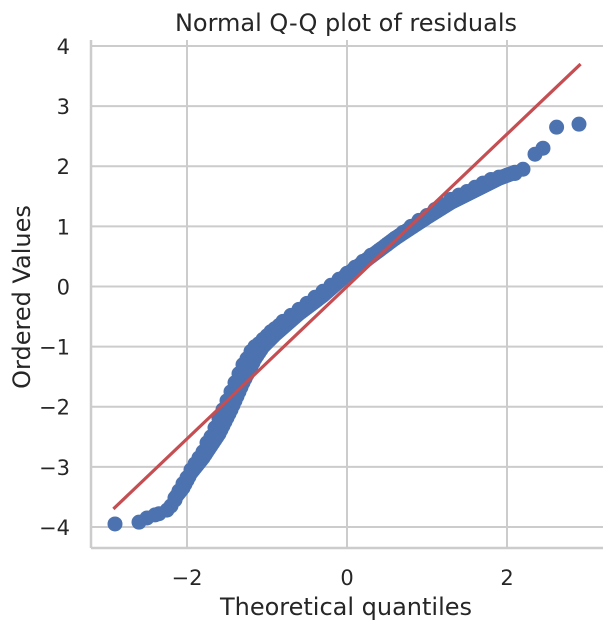  Describe the element at coordinates (63, 167) in the screenshot. I see `y-tick-label: 2` at that location.